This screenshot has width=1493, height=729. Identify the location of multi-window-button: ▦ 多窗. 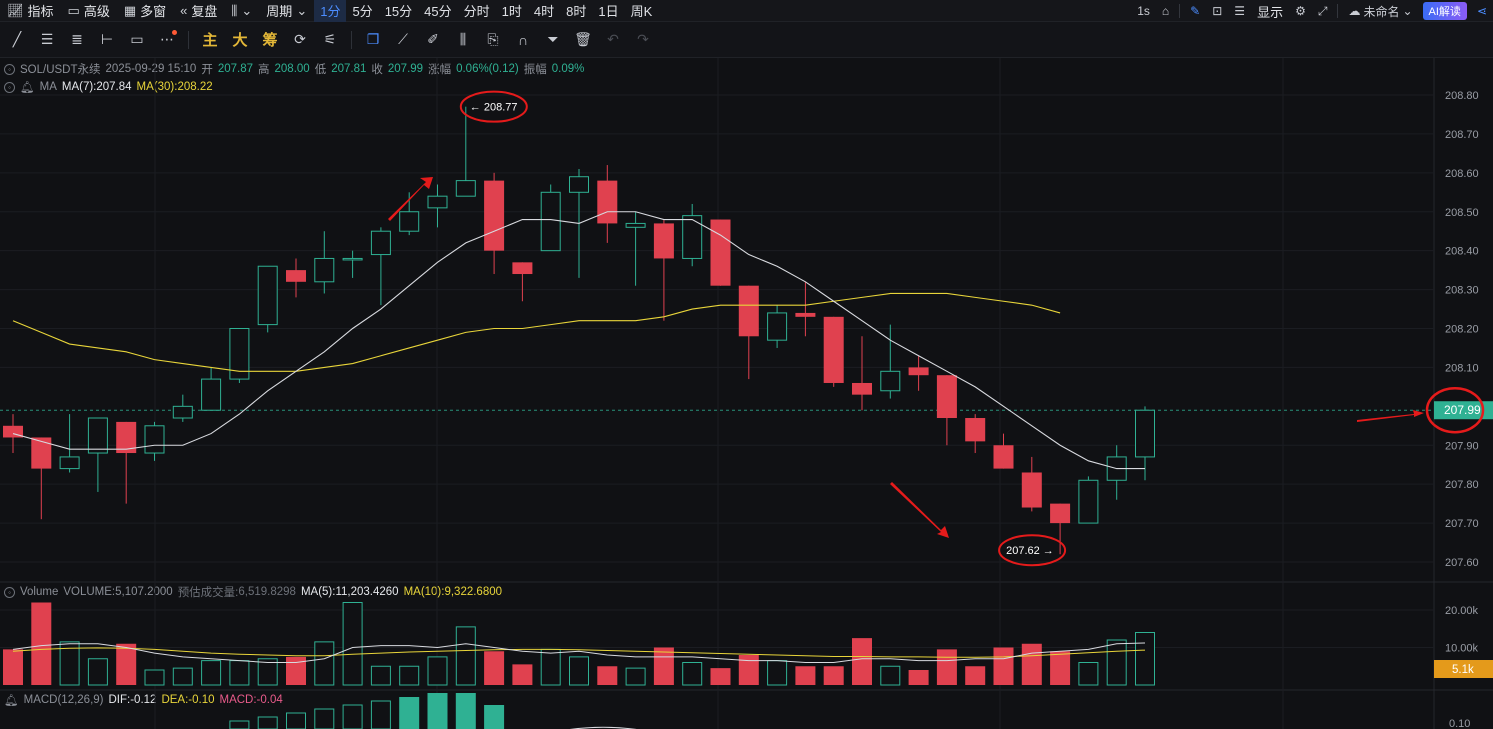
(145, 11).